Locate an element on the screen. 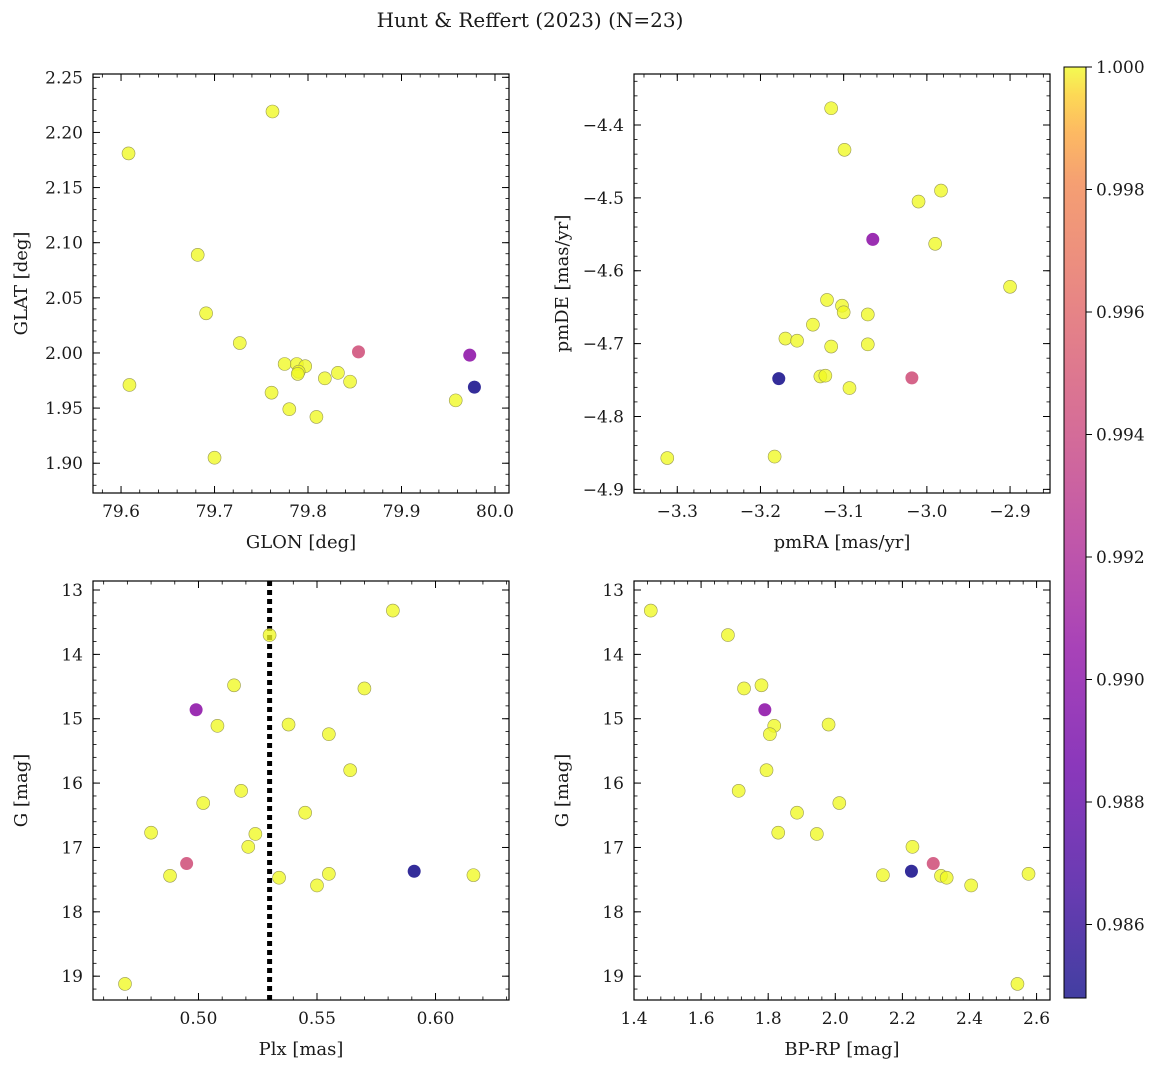  y-tick-label: 2.10 is located at coordinates (64, 244).